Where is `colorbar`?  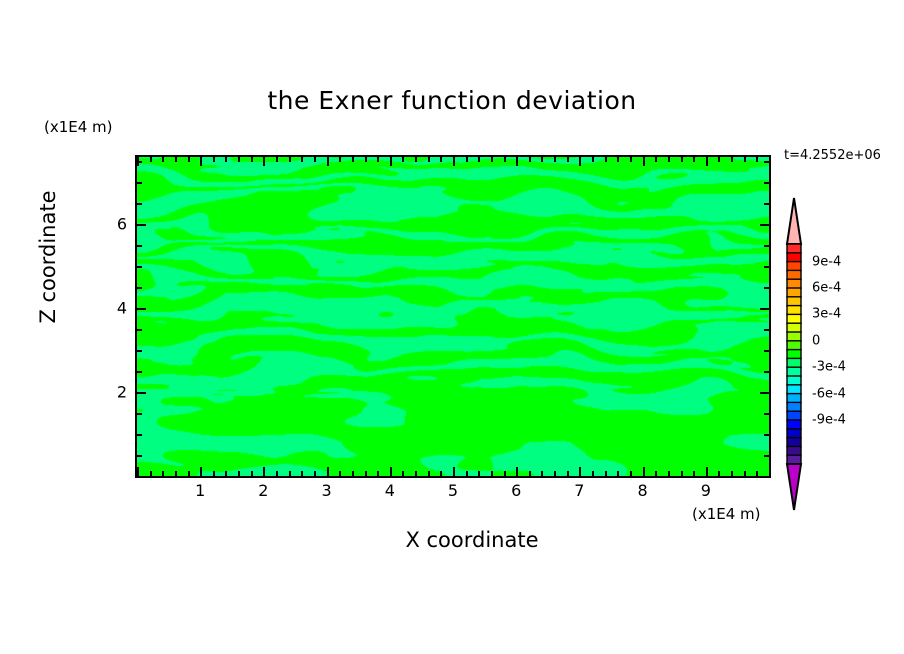 colorbar is located at coordinates (794, 354).